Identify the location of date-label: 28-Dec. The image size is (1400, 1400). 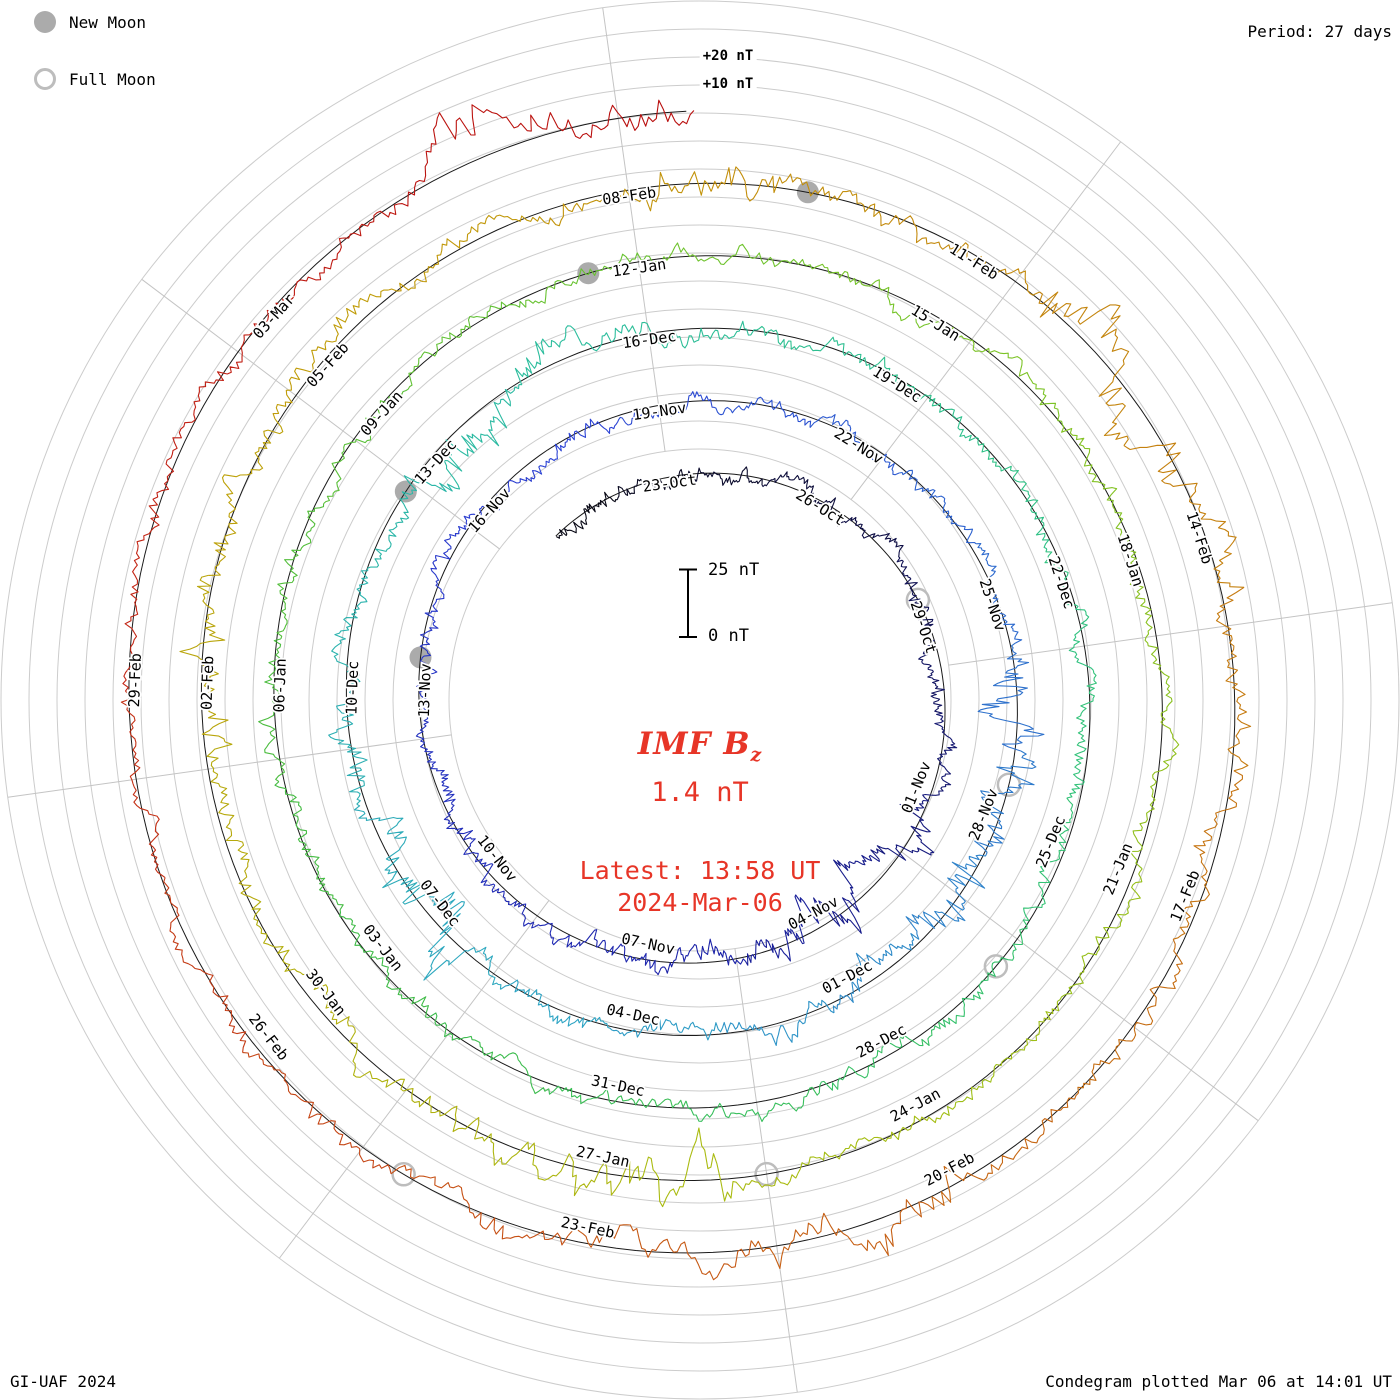
(881, 1040).